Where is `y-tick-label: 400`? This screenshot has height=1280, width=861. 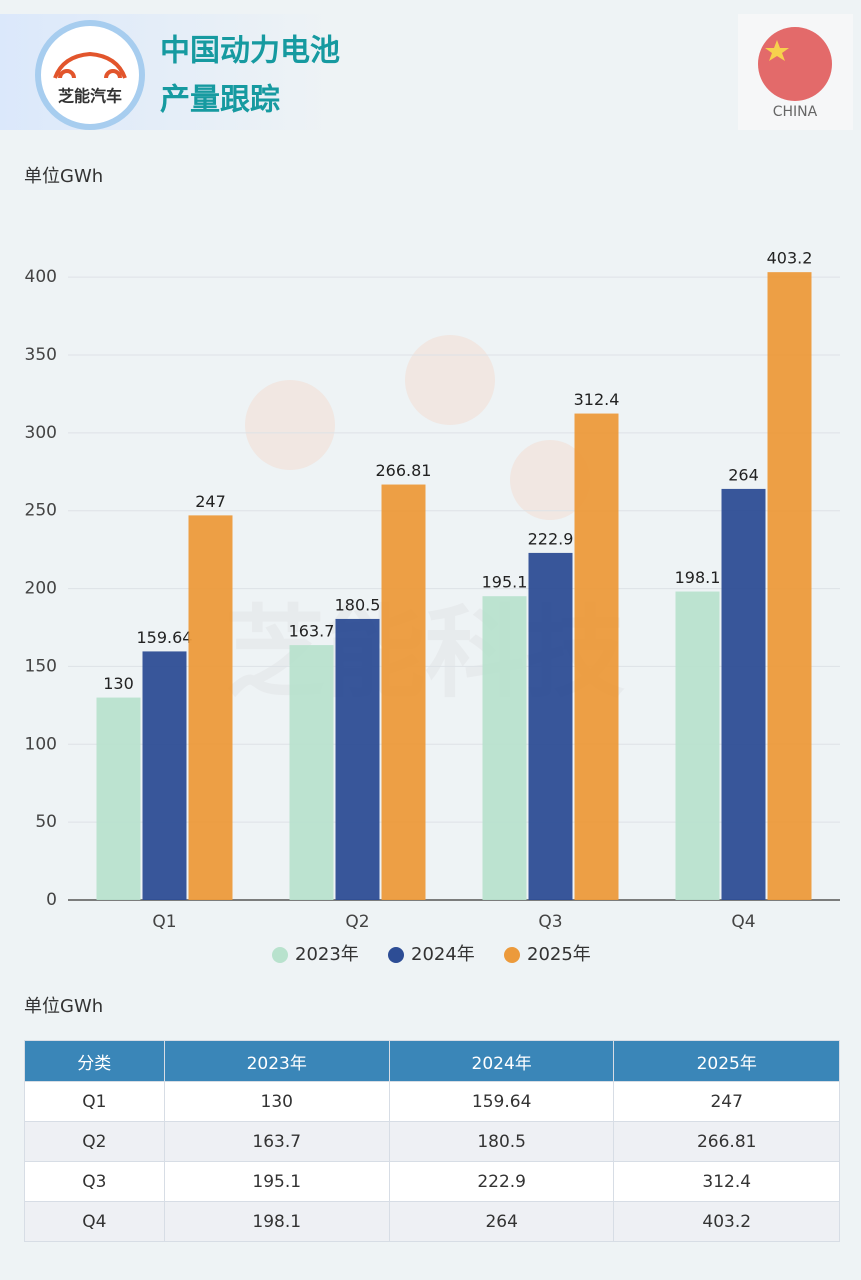 y-tick-label: 400 is located at coordinates (41, 277).